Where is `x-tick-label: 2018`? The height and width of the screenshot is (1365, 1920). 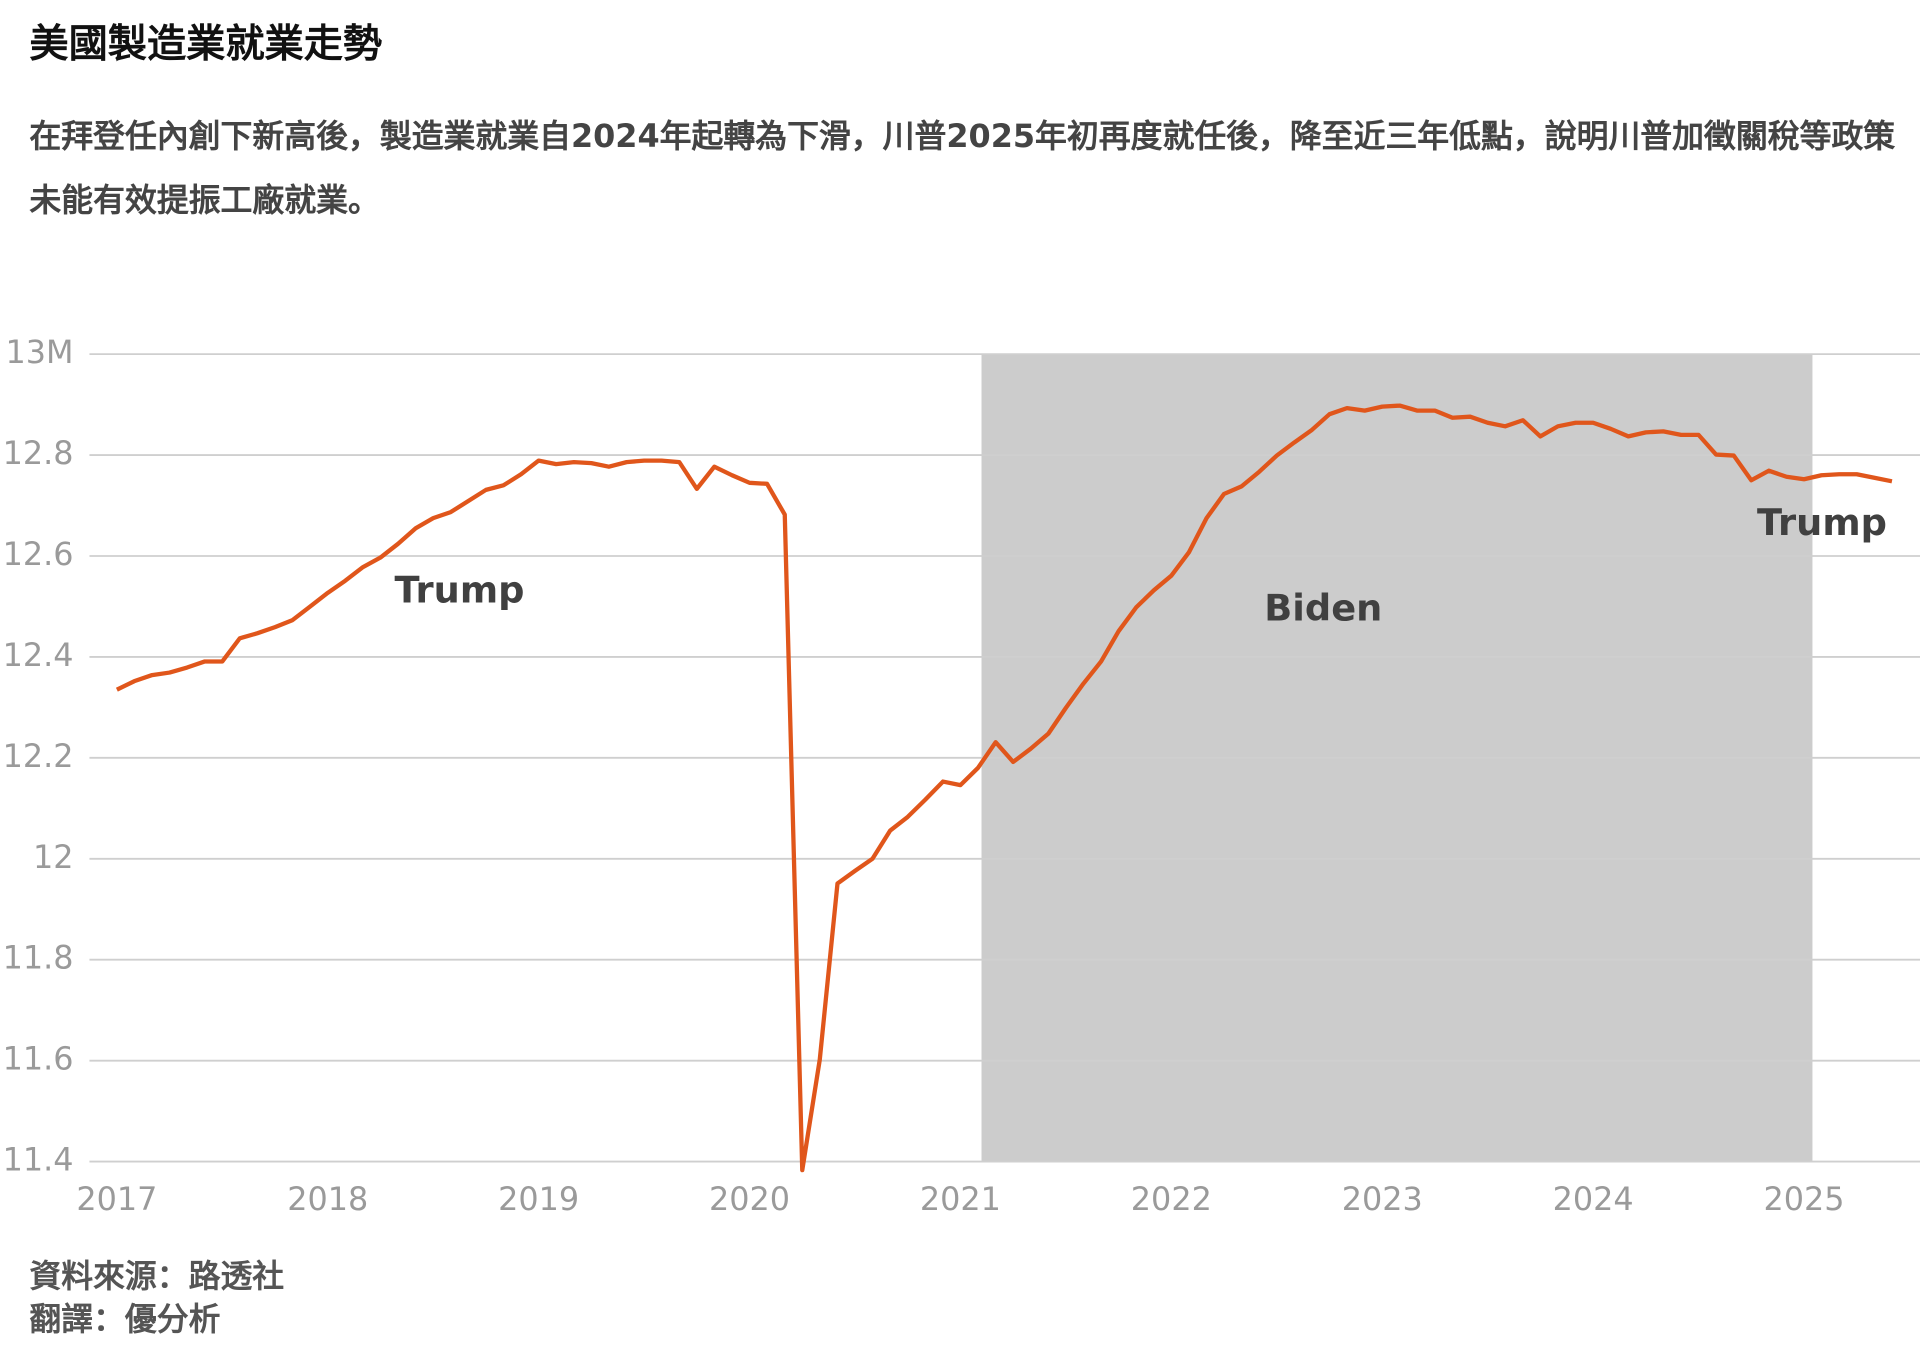 x-tick-label: 2018 is located at coordinates (327, 1199).